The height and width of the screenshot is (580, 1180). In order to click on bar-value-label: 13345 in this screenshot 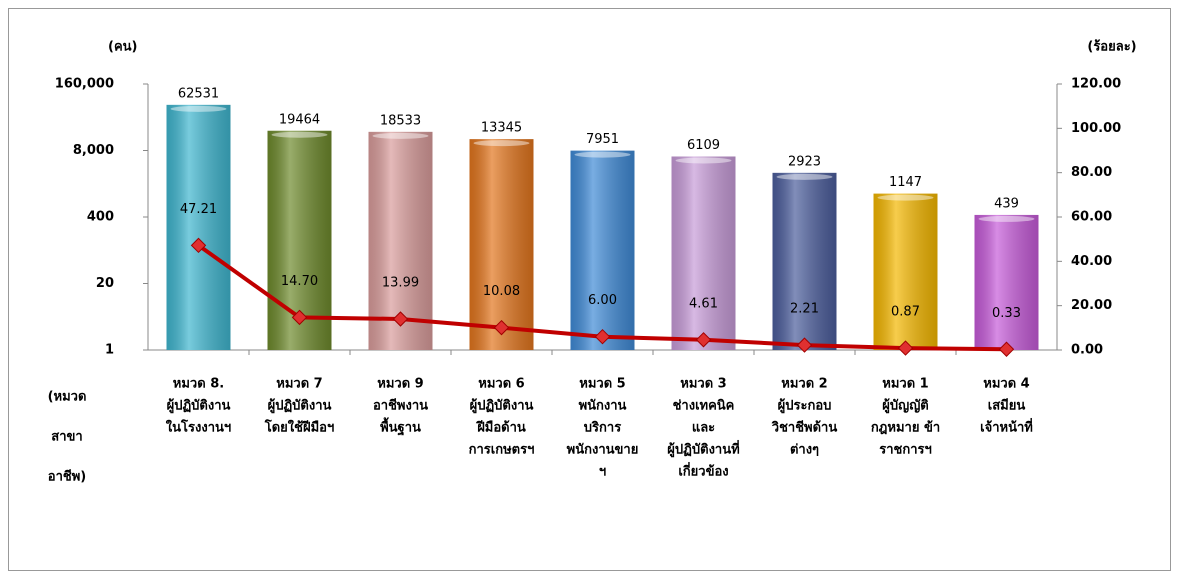, I will do `click(501, 128)`.